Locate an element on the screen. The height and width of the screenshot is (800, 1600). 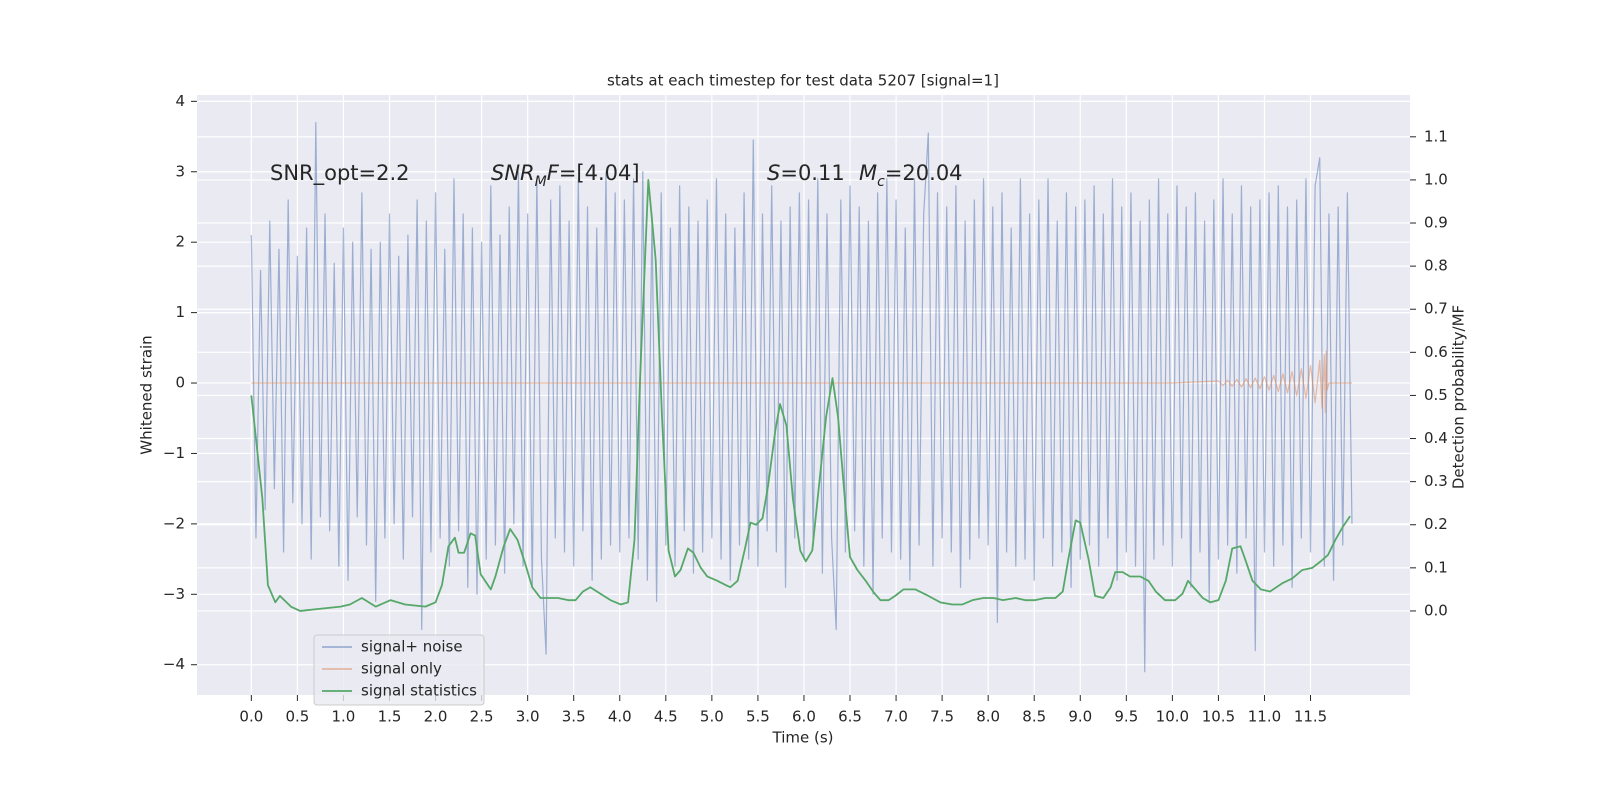
annotation: Mc=20.04 is located at coordinates (911, 175).